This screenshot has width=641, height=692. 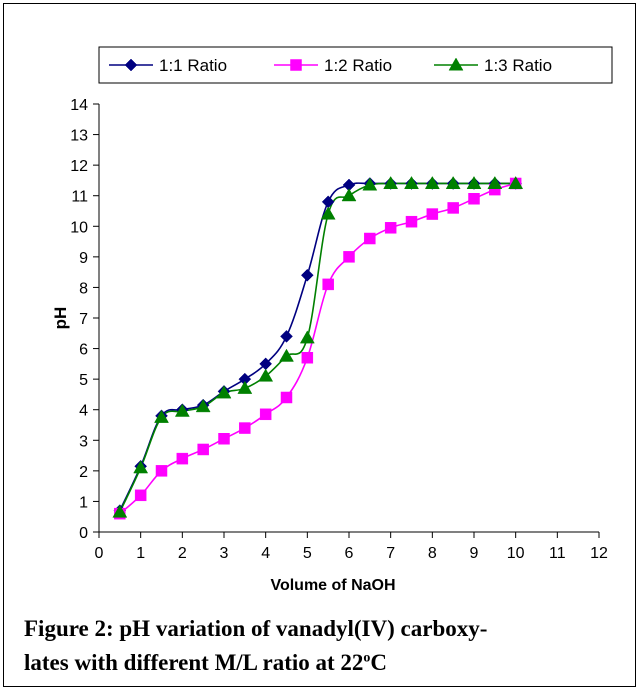 What do you see at coordinates (599, 553) in the screenshot?
I see `x-tick-label: 12` at bounding box center [599, 553].